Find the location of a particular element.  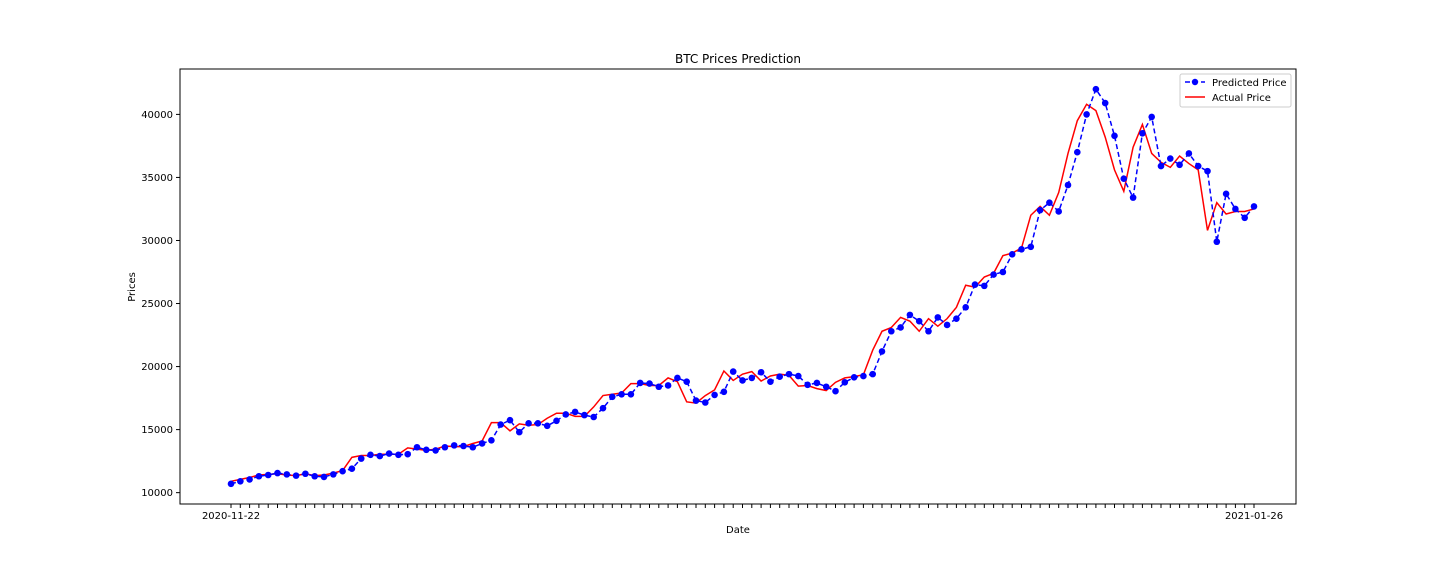

y-tick-label: 25000 is located at coordinates (157, 304).